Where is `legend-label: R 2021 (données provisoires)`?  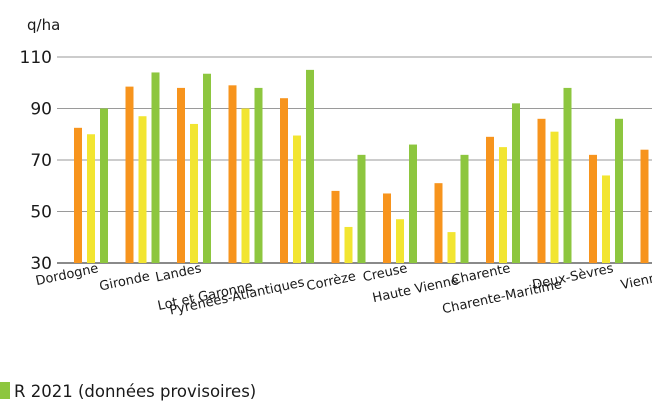
legend-label: R 2021 (données provisoires) is located at coordinates (135, 391).